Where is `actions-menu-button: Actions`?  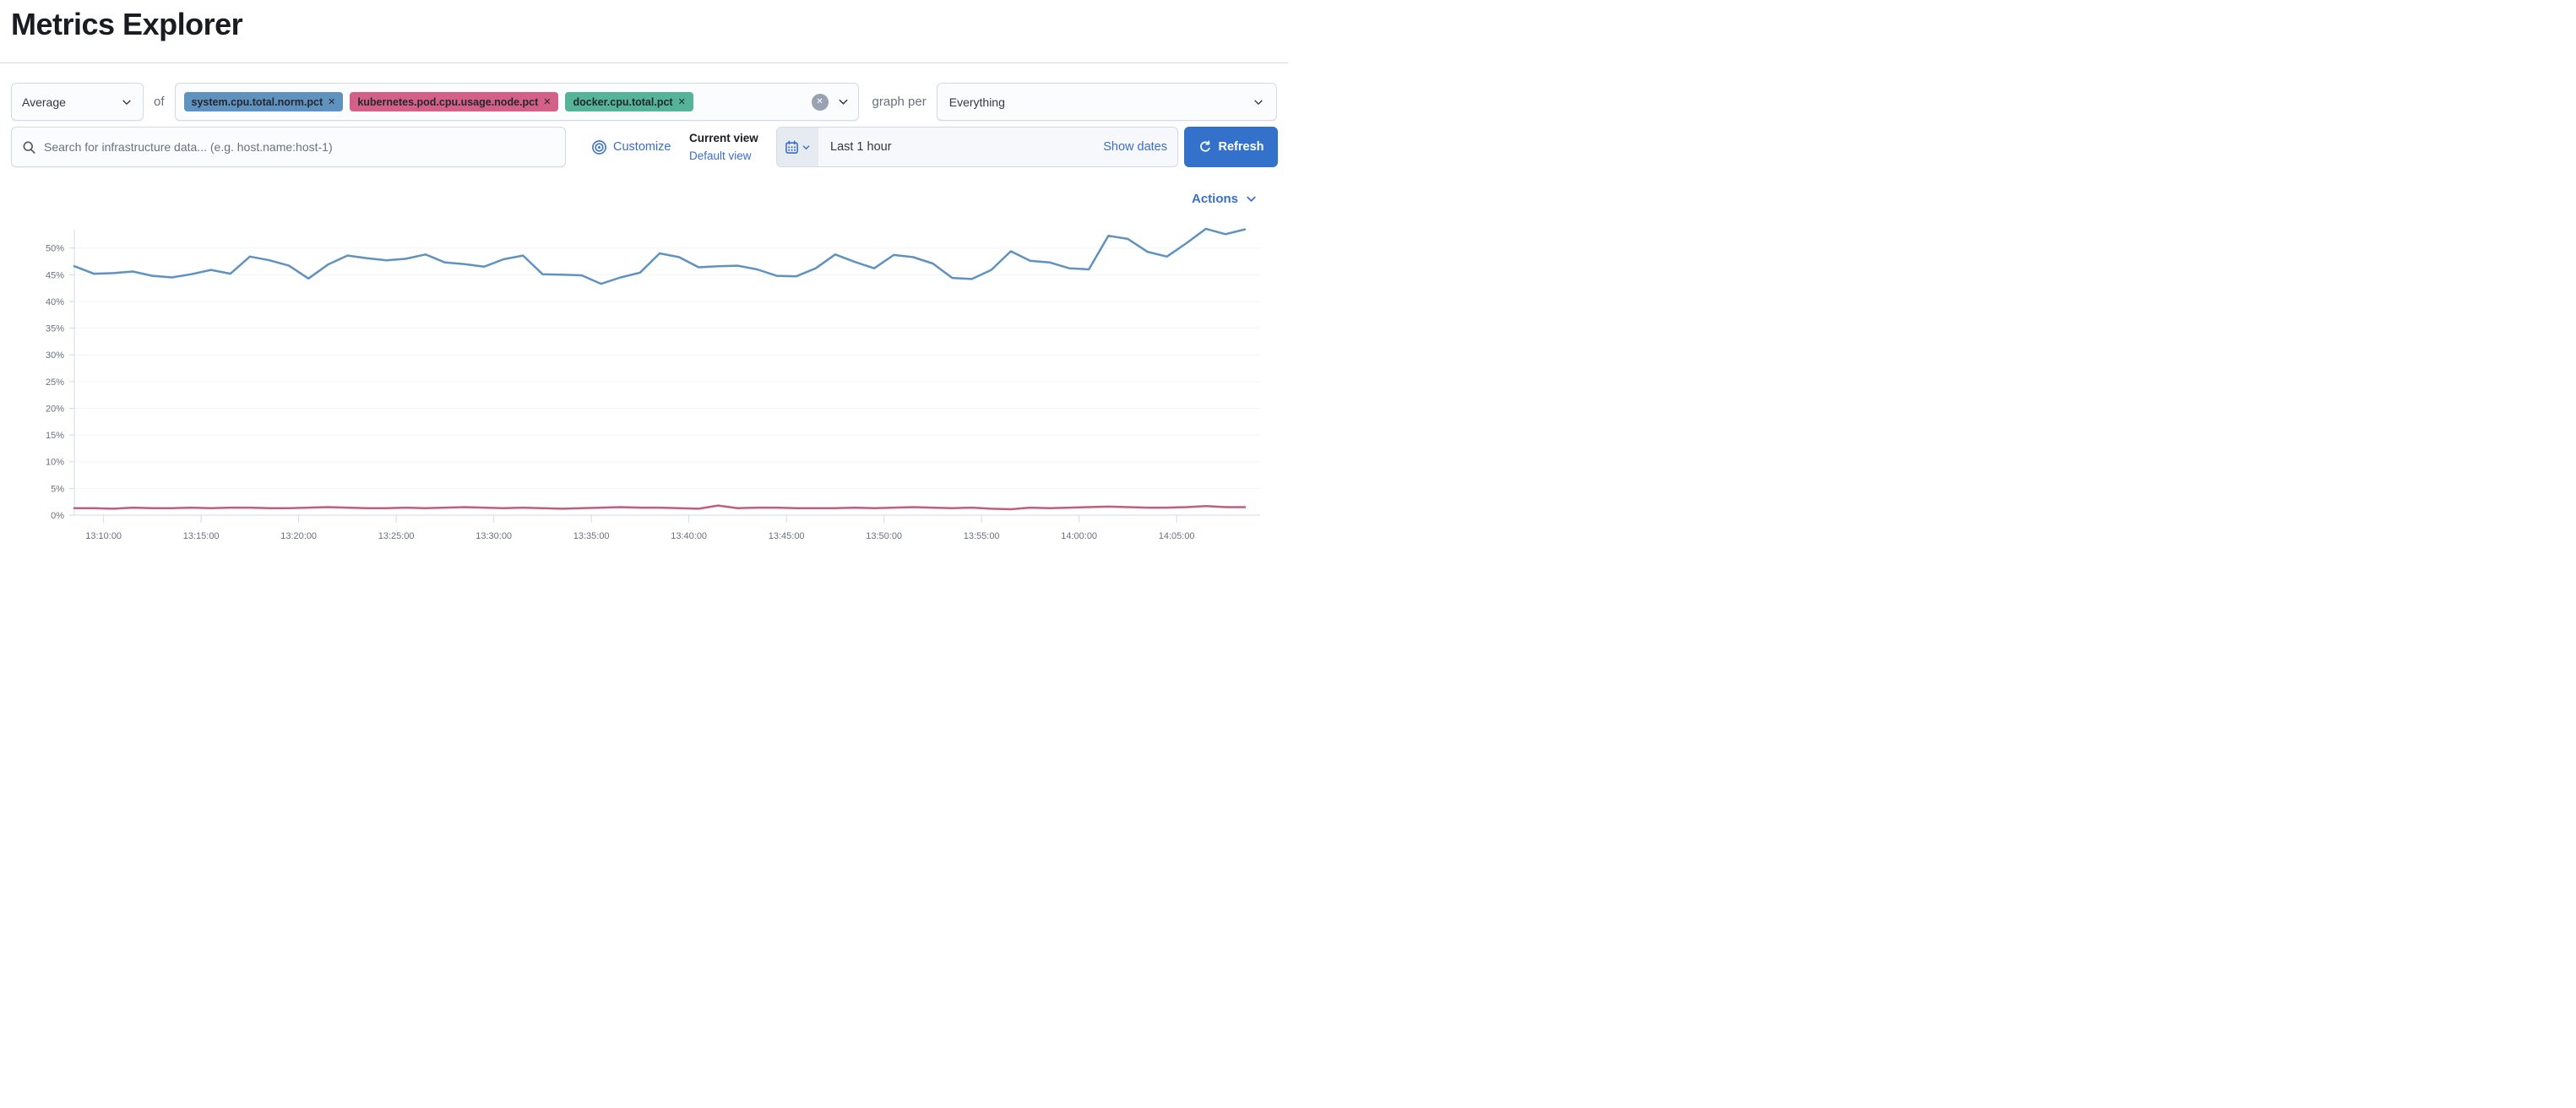 actions-menu-button: Actions is located at coordinates (1225, 198).